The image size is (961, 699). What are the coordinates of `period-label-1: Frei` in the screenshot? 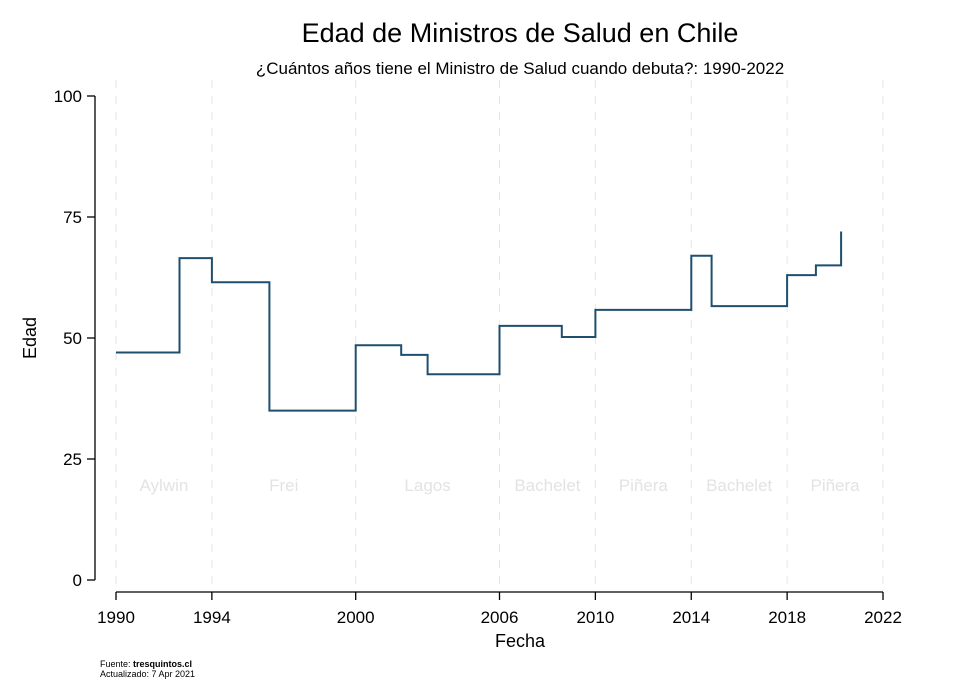 It's located at (283, 485).